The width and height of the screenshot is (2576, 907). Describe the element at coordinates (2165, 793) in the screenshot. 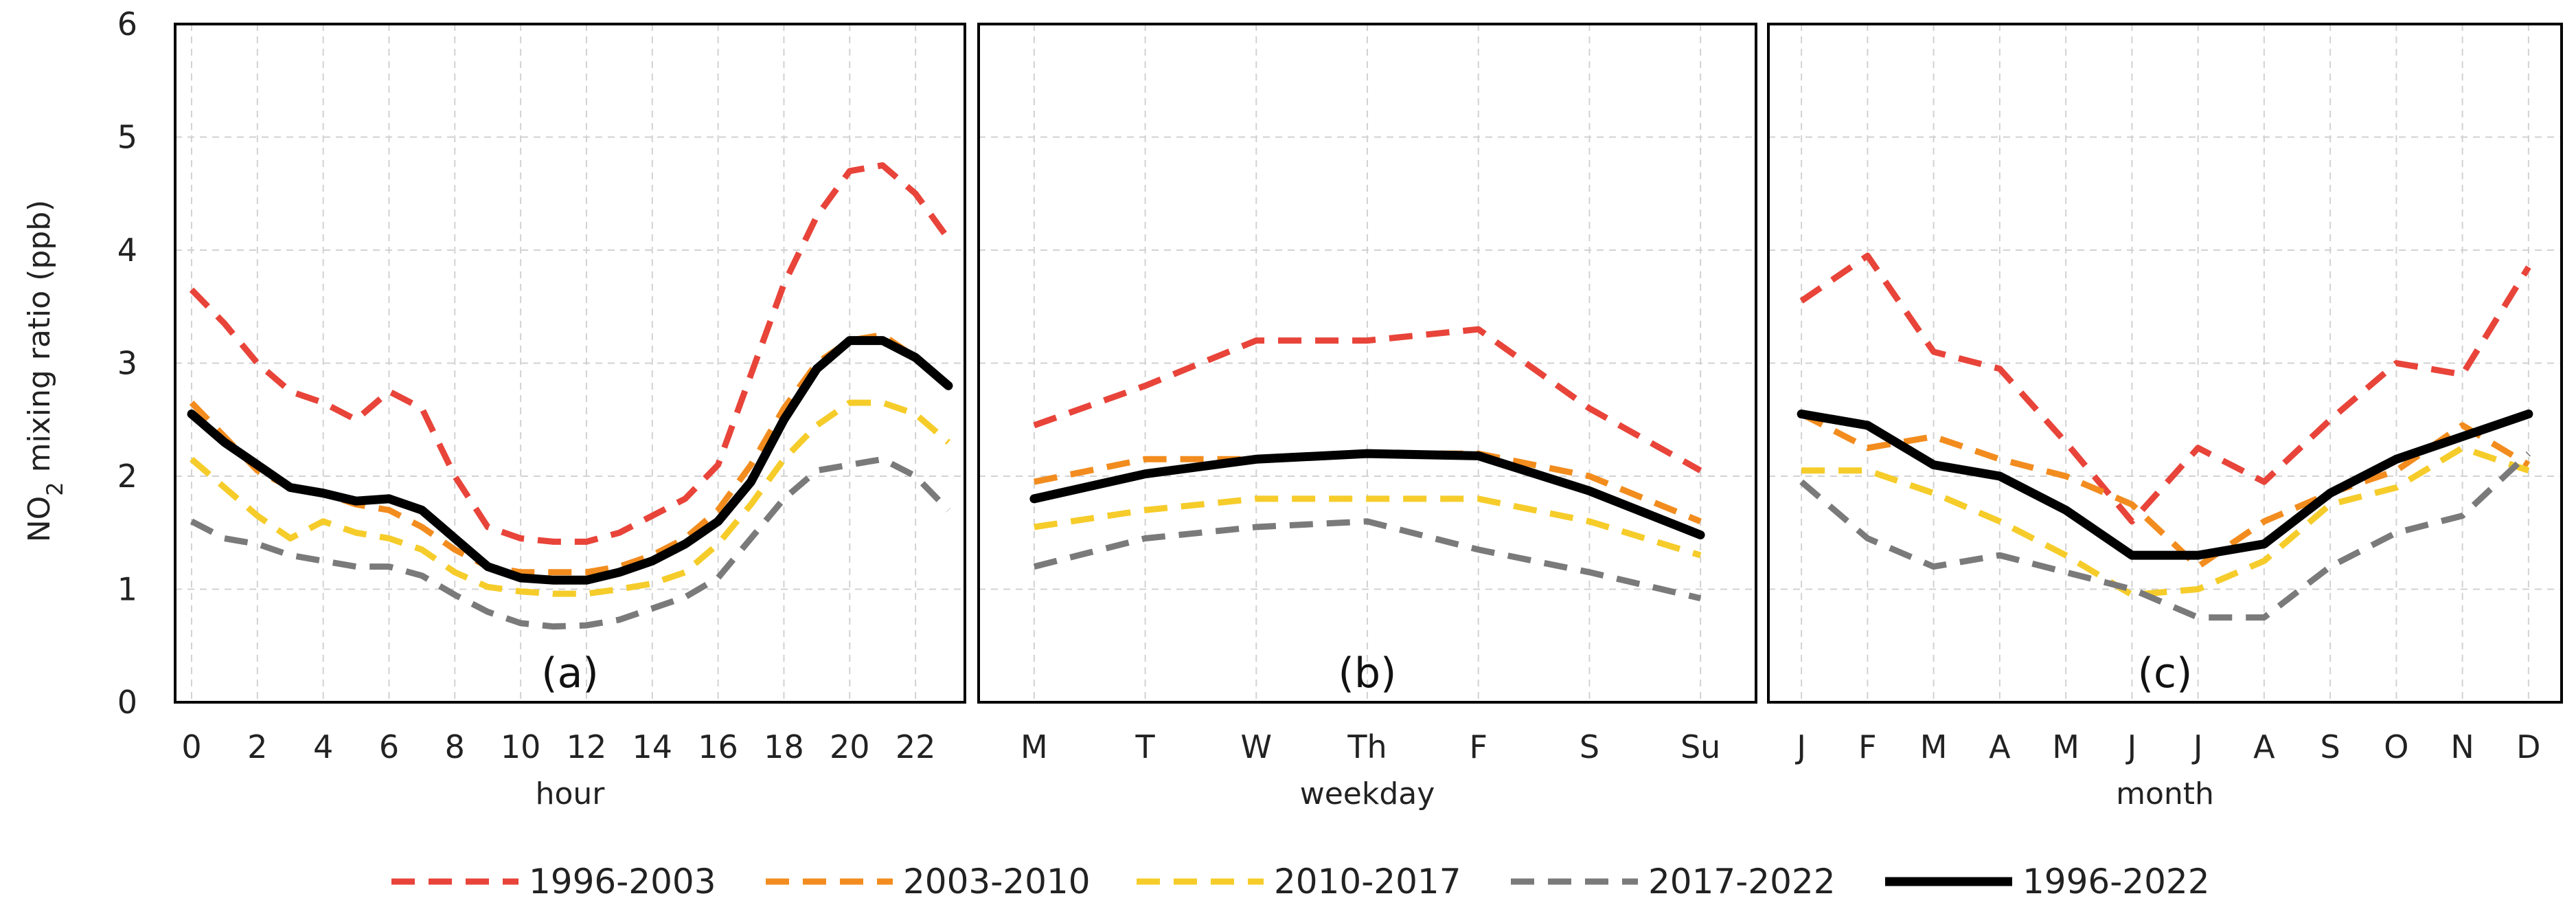

I see `x-axis-title: month` at that location.